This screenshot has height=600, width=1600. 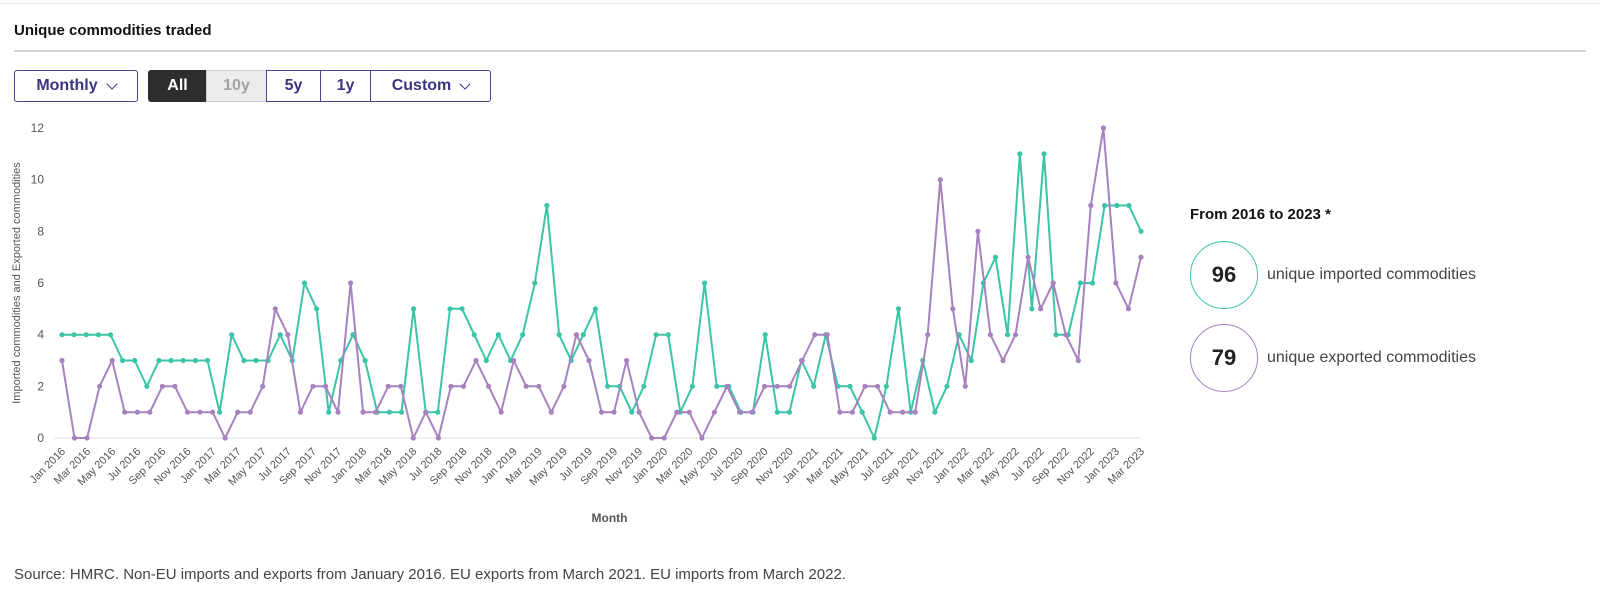 I want to click on frequency-dropdown: Monthly, so click(x=76, y=86).